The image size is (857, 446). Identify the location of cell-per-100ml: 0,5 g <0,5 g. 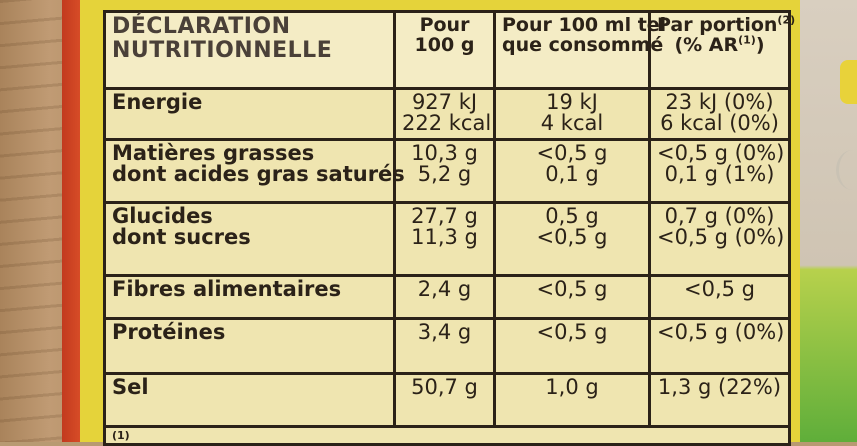
(572, 239).